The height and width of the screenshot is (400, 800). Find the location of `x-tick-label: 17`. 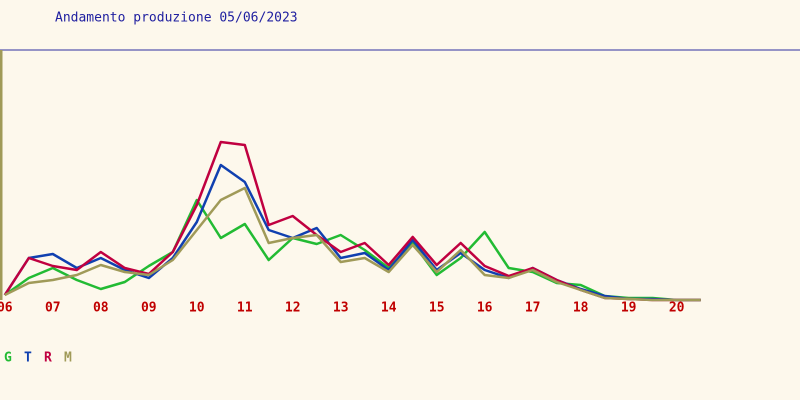

x-tick-label: 17 is located at coordinates (533, 308).